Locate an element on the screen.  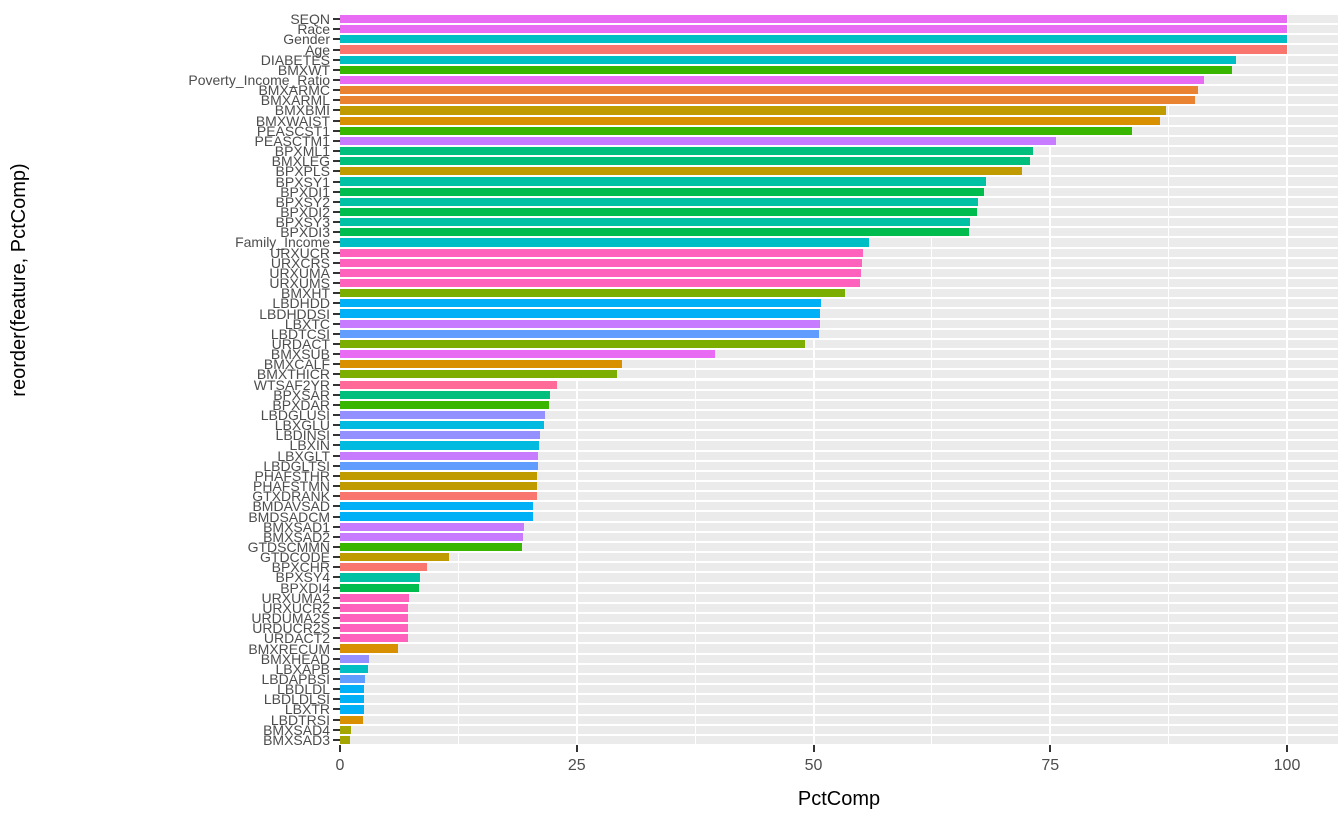
y-tick-label: BPXDI2 is located at coordinates (305, 211).